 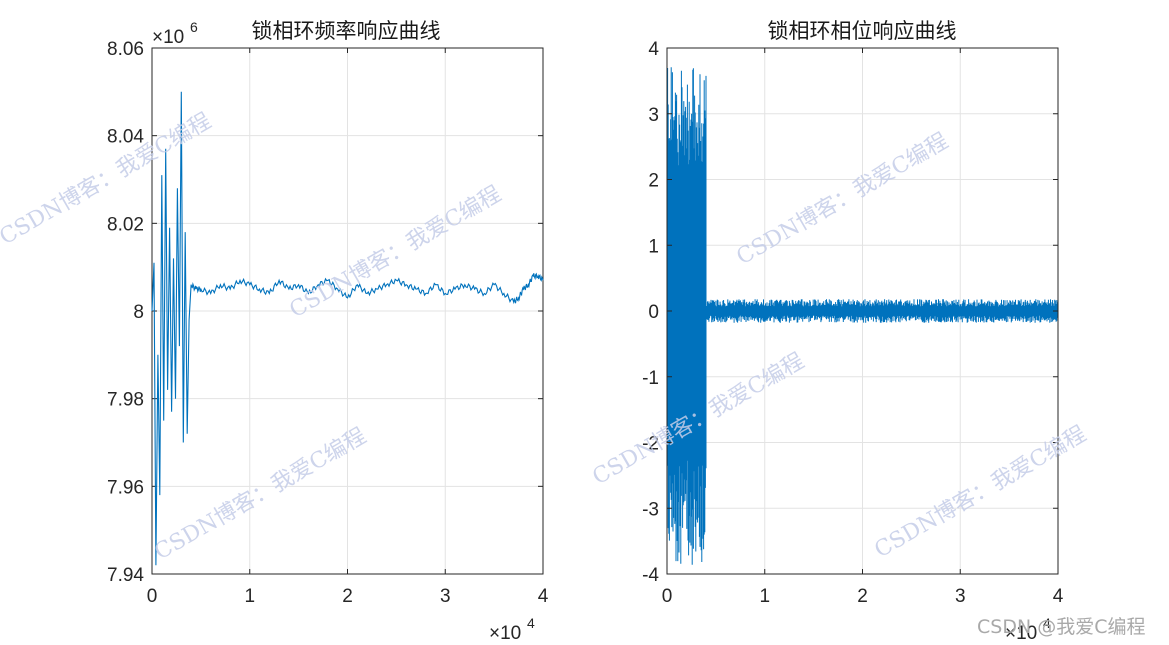 What do you see at coordinates (667, 596) in the screenshot?
I see `phase-x-tick-label: 0` at bounding box center [667, 596].